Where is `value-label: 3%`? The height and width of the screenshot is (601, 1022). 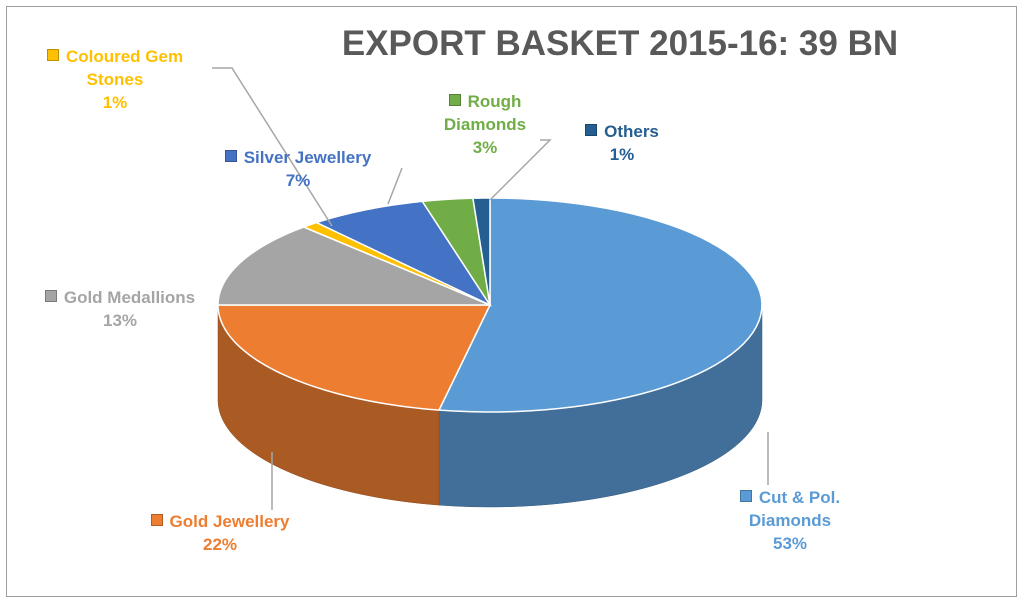 value-label: 3% is located at coordinates (485, 147).